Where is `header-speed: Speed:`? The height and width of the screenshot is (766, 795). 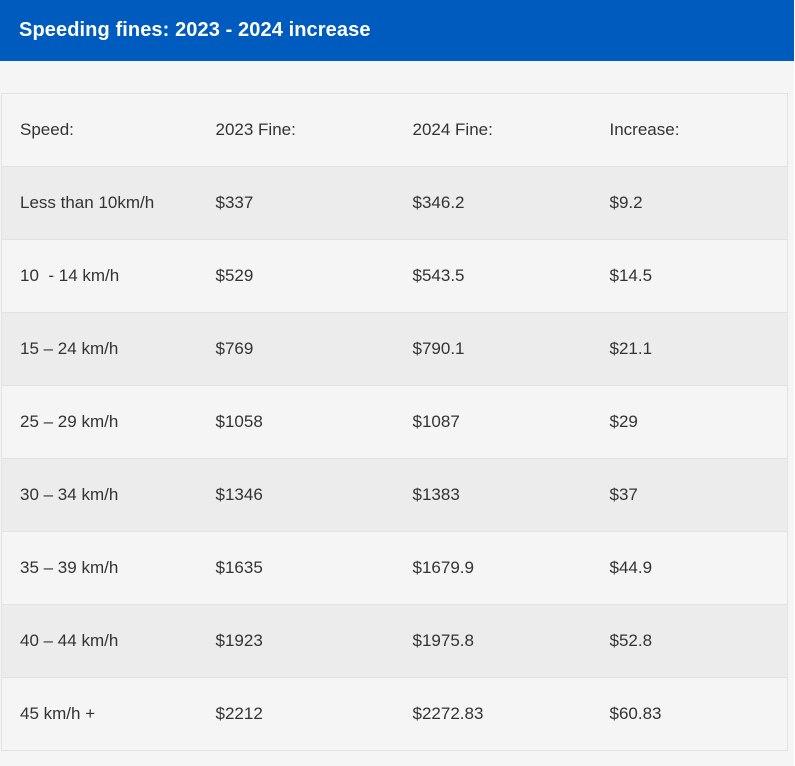
header-speed: Speed: is located at coordinates (99, 130).